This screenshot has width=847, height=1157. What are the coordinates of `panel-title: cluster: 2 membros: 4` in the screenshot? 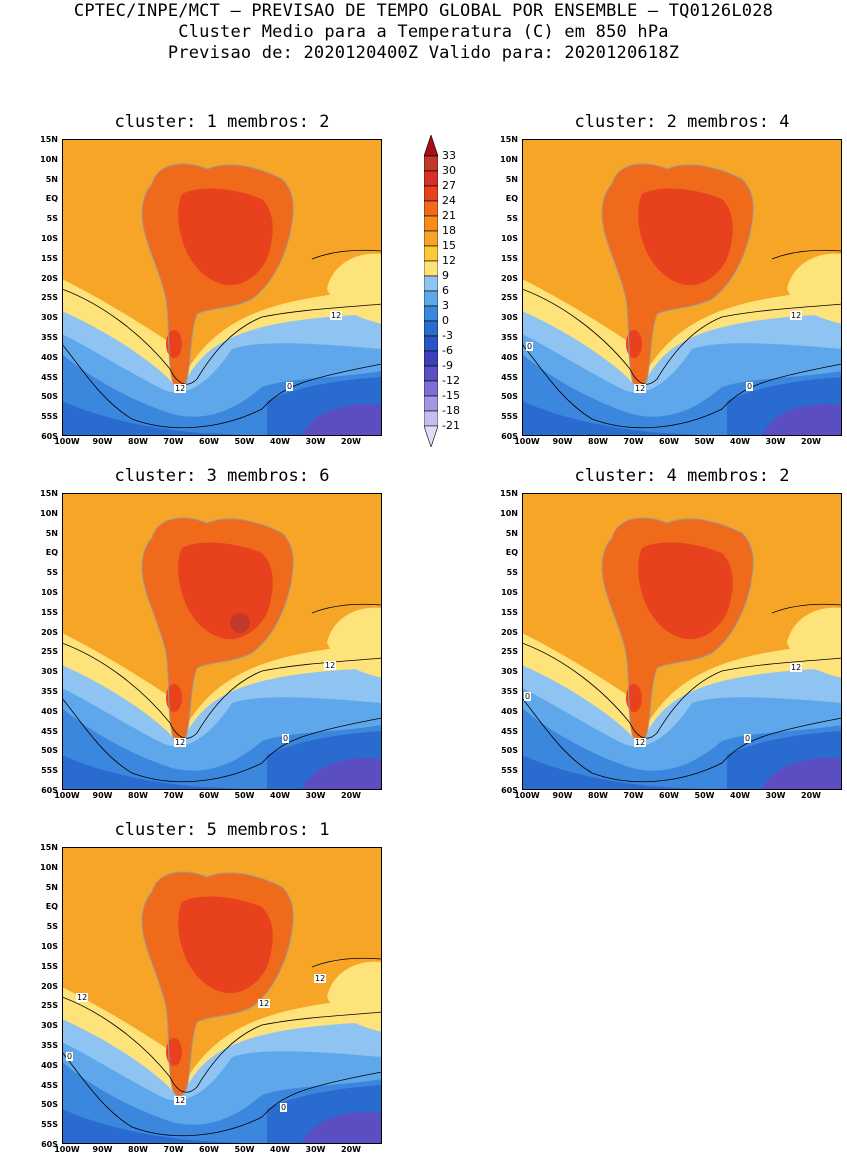 It's located at (682, 122).